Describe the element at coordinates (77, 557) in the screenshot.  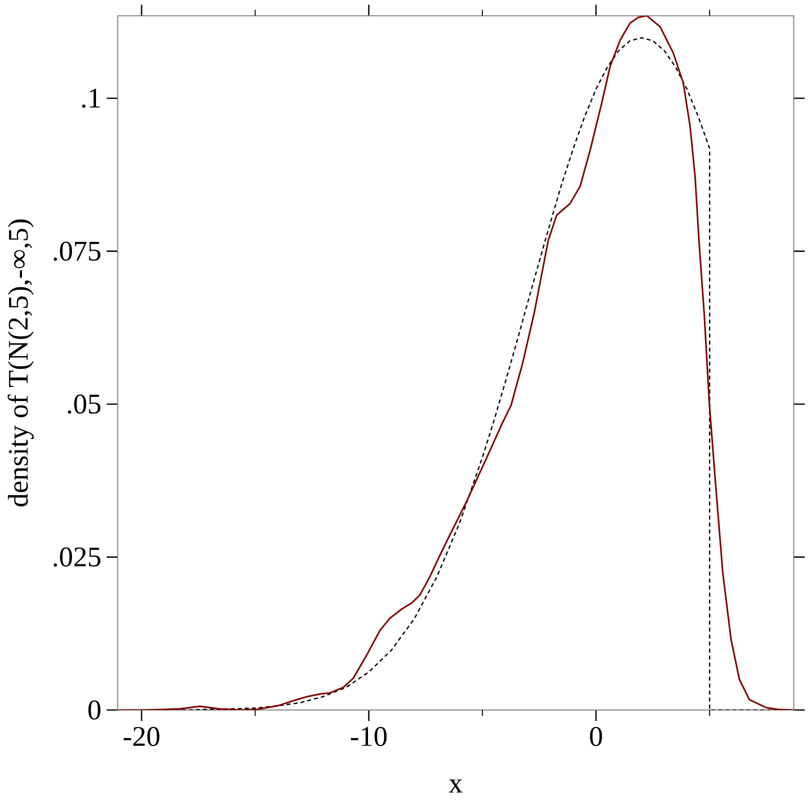
I see `y-tick-label: .025` at that location.